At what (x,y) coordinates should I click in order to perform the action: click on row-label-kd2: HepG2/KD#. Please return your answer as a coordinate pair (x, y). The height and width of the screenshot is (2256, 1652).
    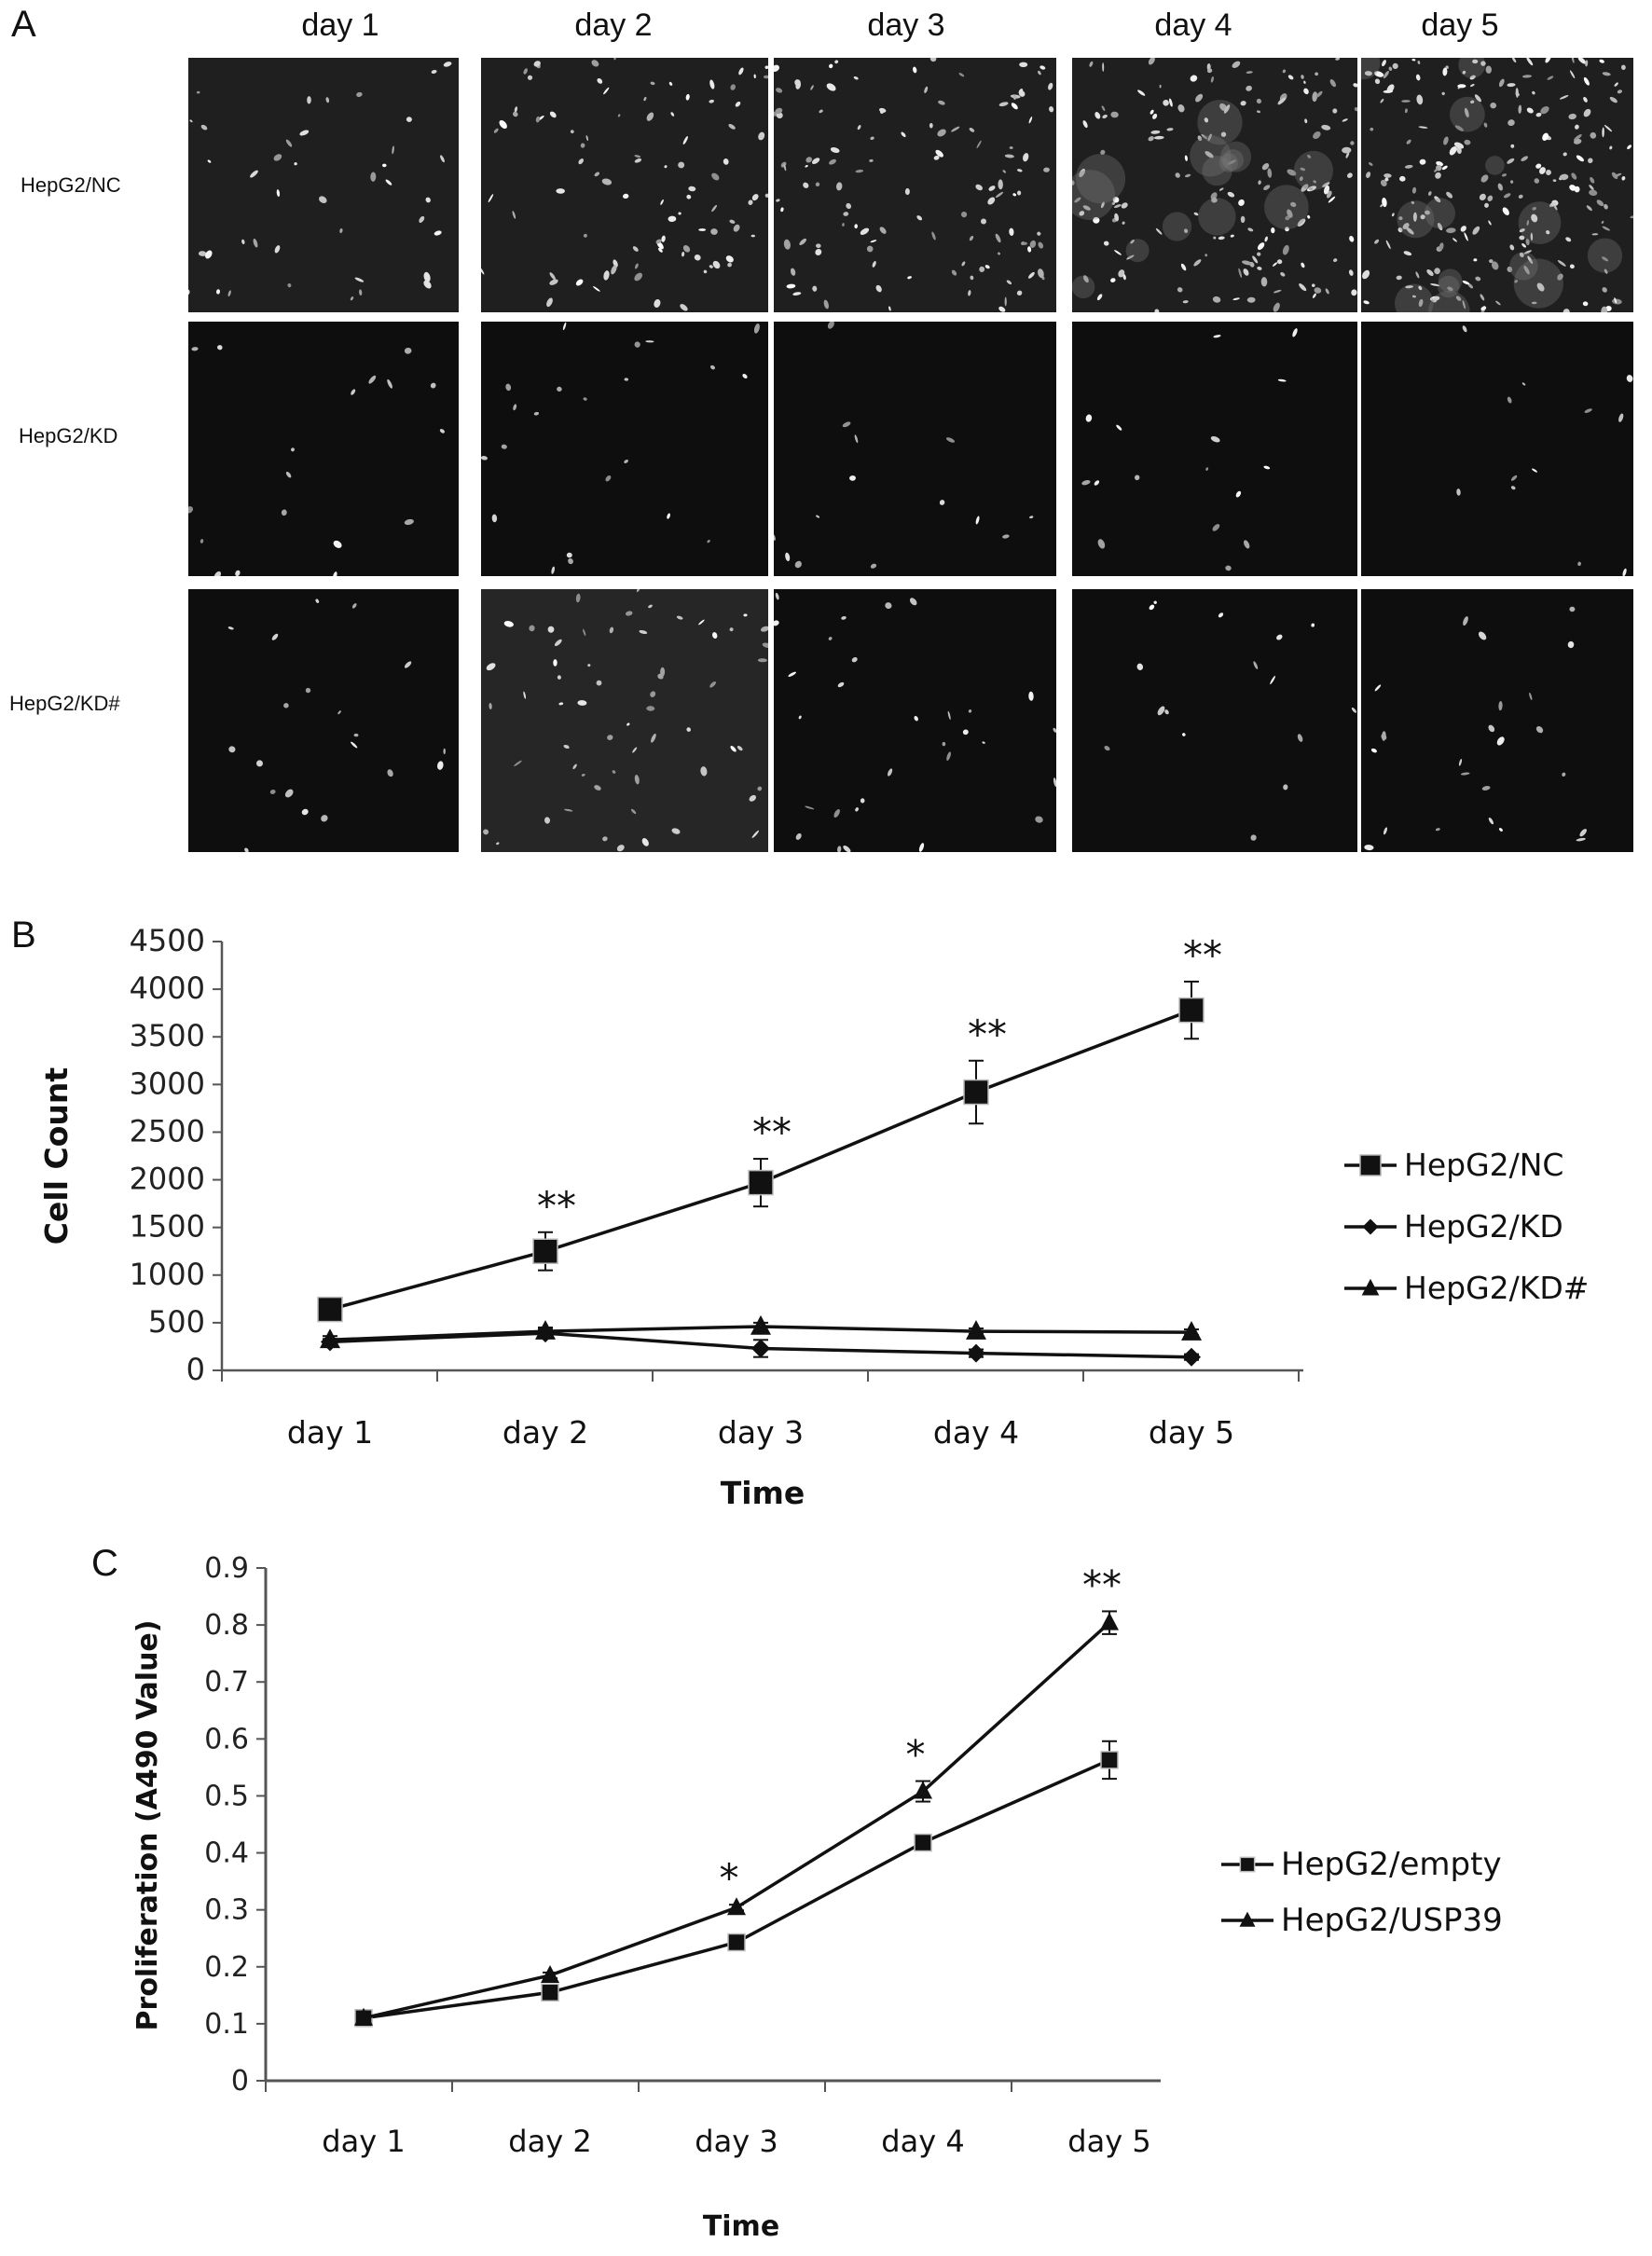
    Looking at the image, I should click on (65, 704).